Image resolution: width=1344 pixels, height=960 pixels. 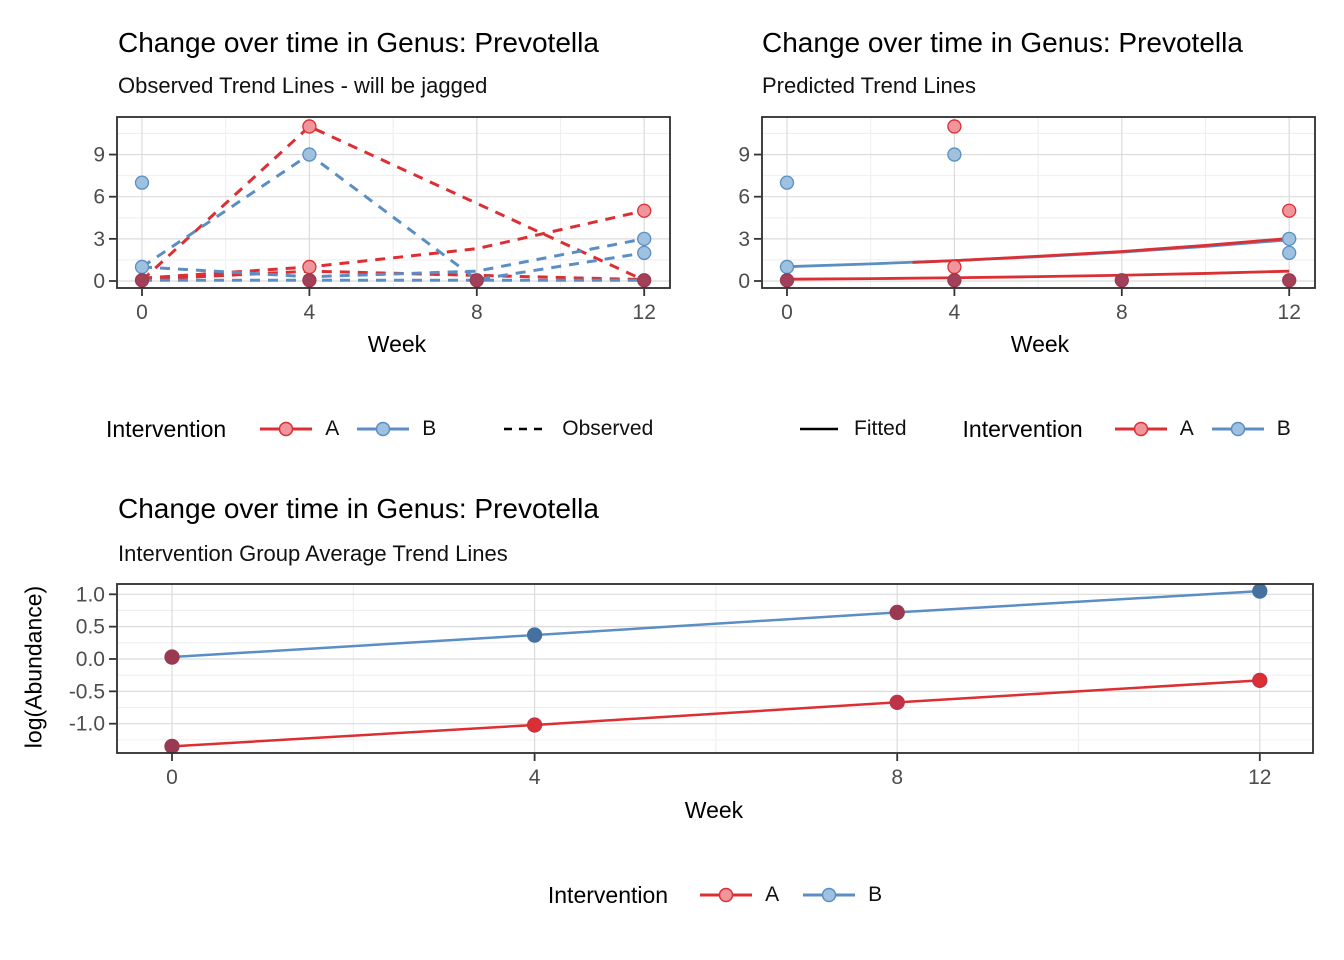 I want to click on predicted-x-axis-title: Week, so click(x=1040, y=344).